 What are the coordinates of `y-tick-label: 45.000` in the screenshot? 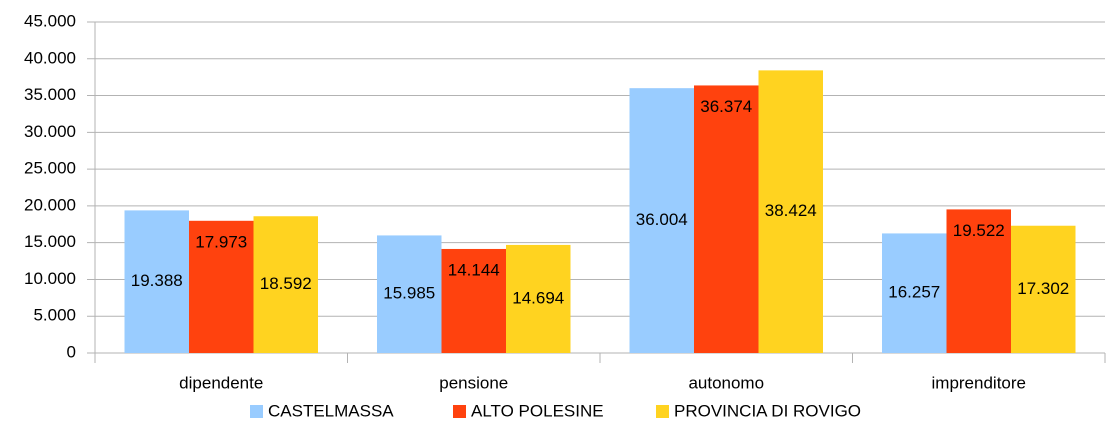 It's located at (50, 20).